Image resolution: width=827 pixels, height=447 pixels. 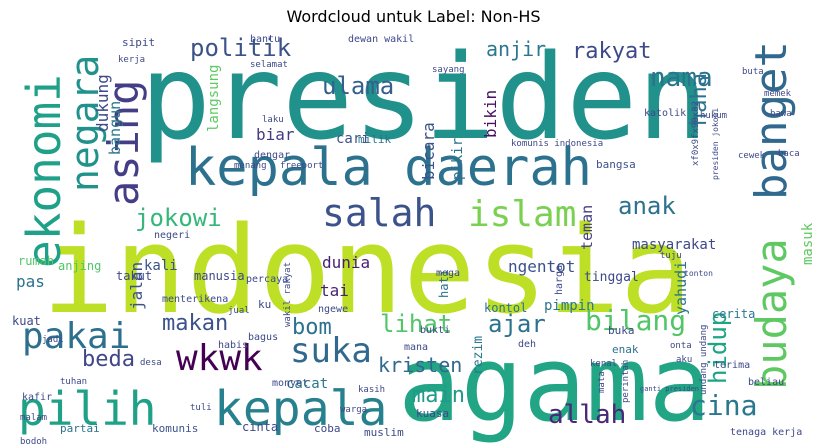 I want to click on word-haha: haha, so click(x=699, y=99).